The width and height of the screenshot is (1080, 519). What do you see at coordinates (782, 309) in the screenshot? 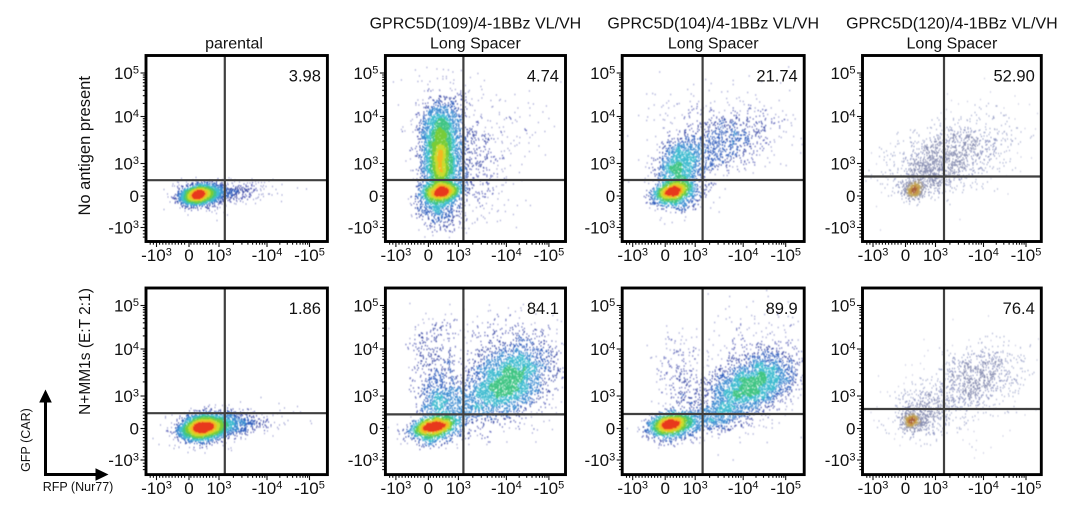
I see `svg-text: 89.9` at bounding box center [782, 309].